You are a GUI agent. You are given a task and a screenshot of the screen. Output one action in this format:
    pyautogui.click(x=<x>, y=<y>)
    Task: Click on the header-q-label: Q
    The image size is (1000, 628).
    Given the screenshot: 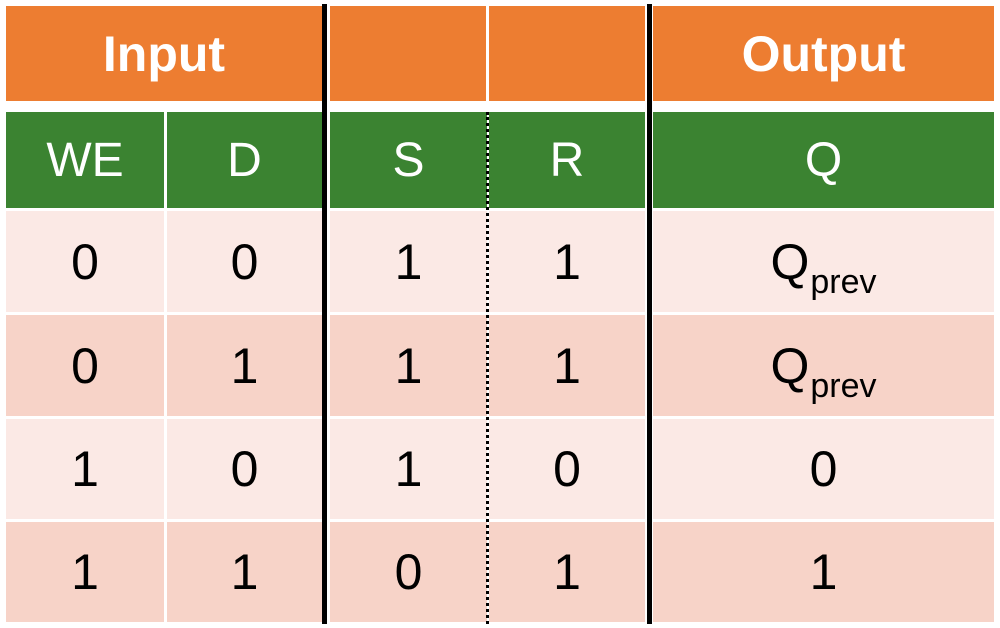 What is the action you would take?
    pyautogui.click(x=823, y=160)
    